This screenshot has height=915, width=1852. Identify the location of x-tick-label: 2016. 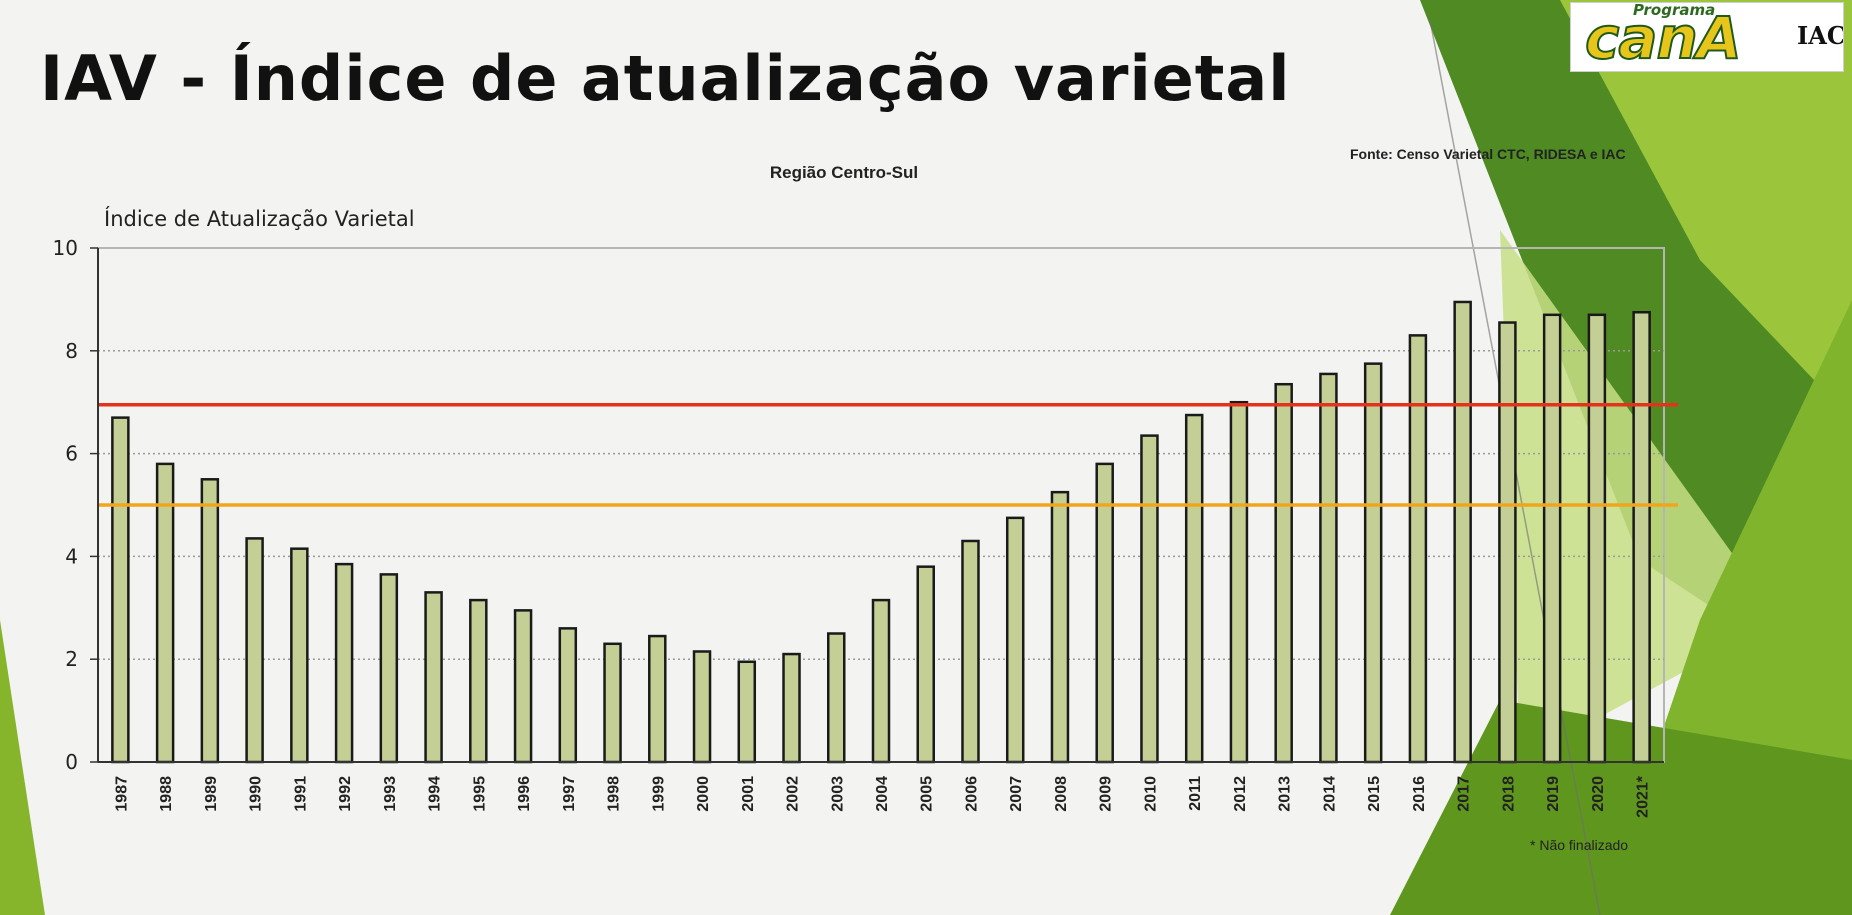
(1419, 794).